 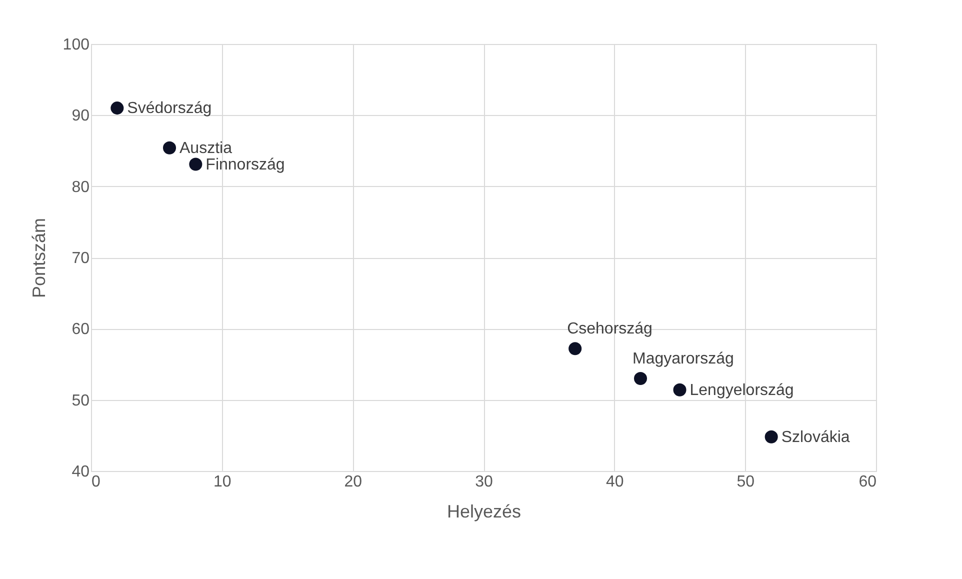 I want to click on annotation: Svédország, so click(x=169, y=109).